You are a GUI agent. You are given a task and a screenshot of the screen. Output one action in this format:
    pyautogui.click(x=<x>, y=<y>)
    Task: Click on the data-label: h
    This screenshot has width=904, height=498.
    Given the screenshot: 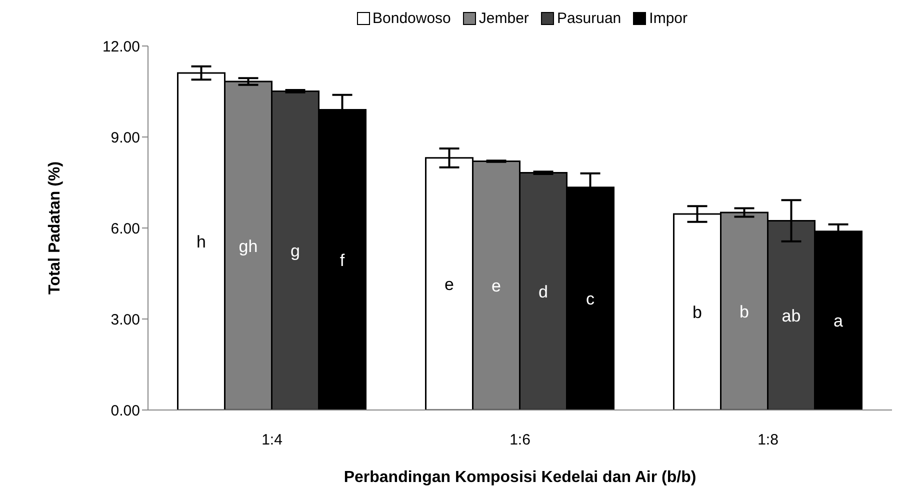 What is the action you would take?
    pyautogui.click(x=201, y=242)
    